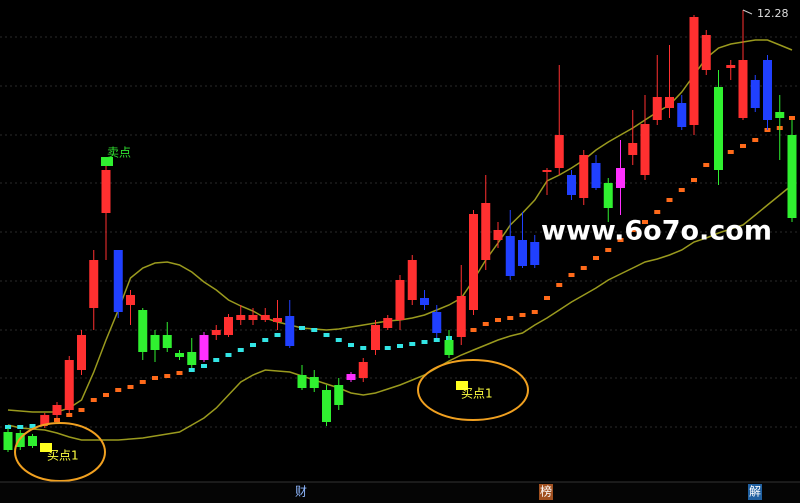 Image resolution: width=800 pixels, height=503 pixels. I want to click on high-label: 12.28, so click(773, 13).